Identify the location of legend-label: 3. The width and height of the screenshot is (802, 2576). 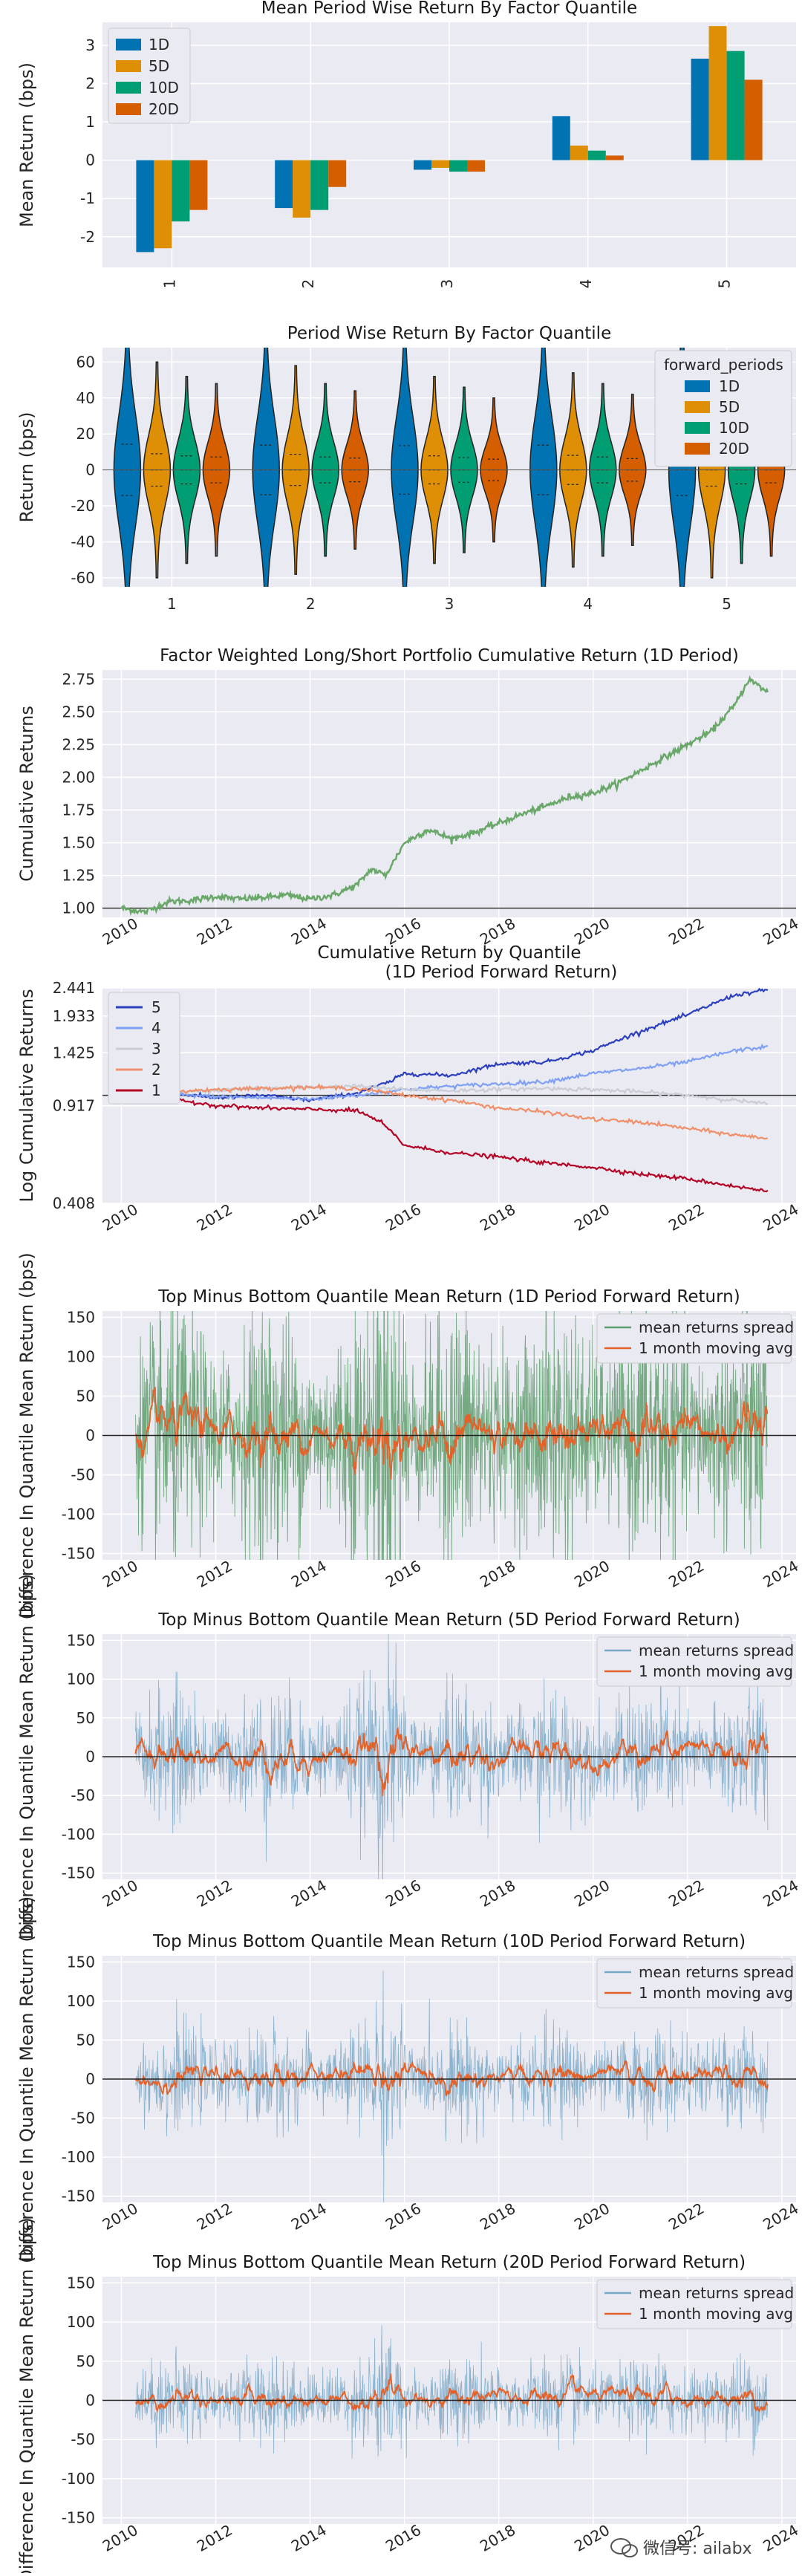
(156, 1049).